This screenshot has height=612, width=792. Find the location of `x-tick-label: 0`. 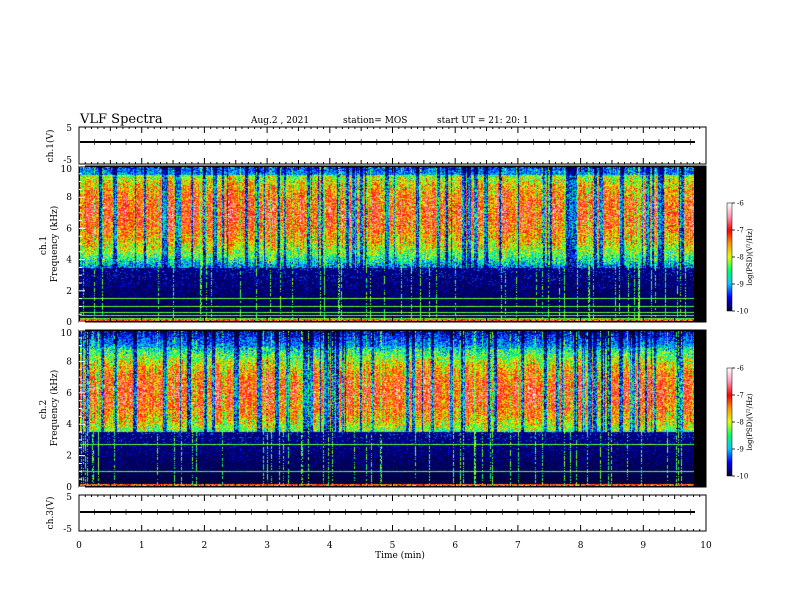

x-tick-label: 0 is located at coordinates (79, 546).